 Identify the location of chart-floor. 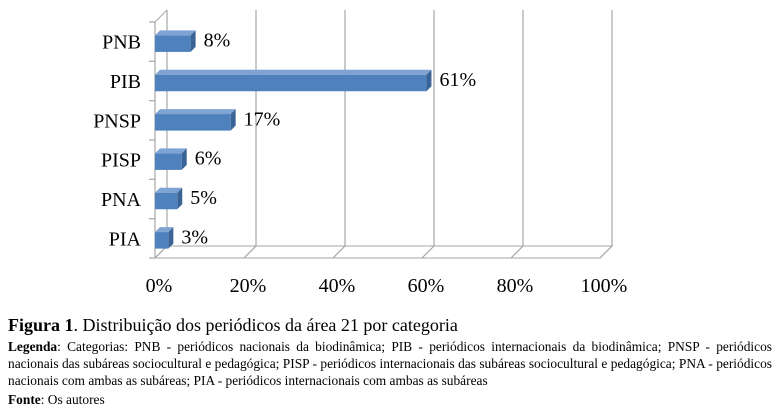
(383, 252).